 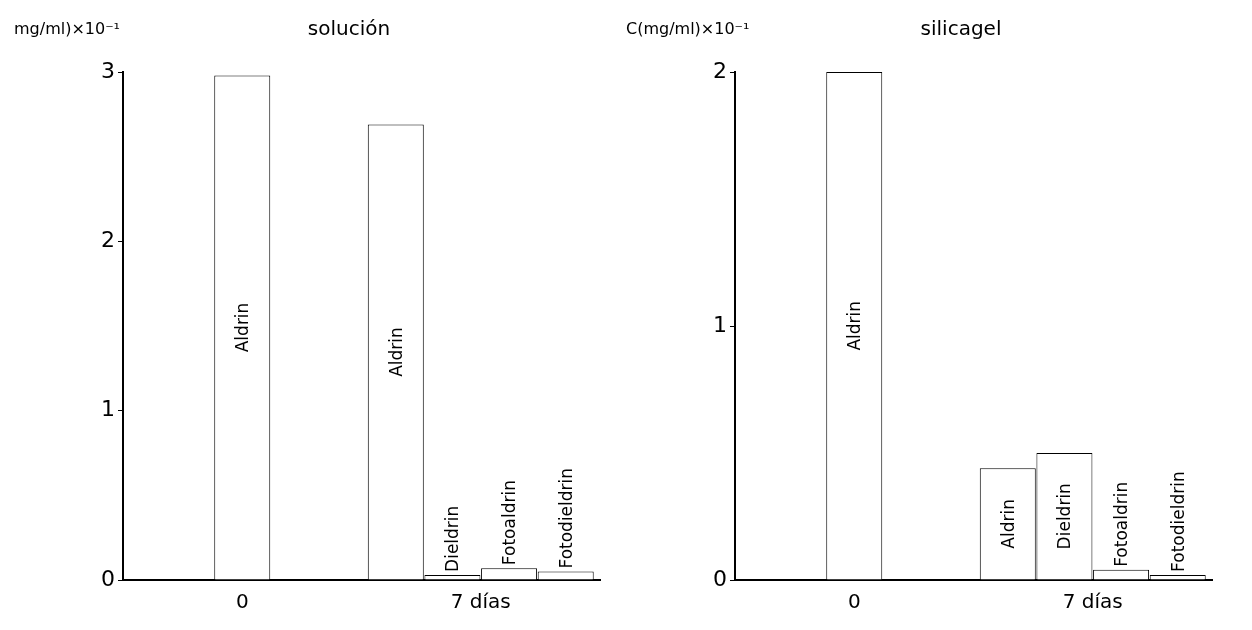 I want to click on y-axis-title: mg/ml)×10⁻¹, so click(x=67, y=29).